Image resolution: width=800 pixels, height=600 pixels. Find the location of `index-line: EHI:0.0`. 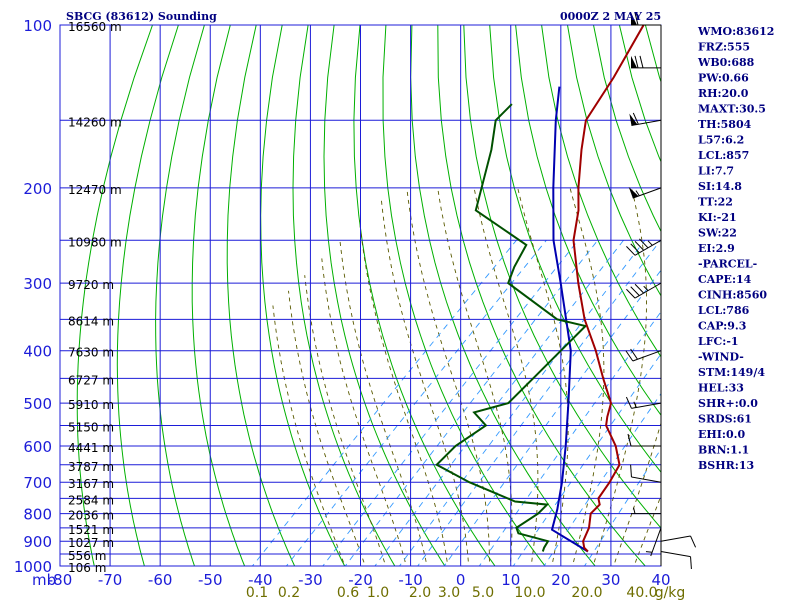

index-line: EHI:0.0 is located at coordinates (721, 434).